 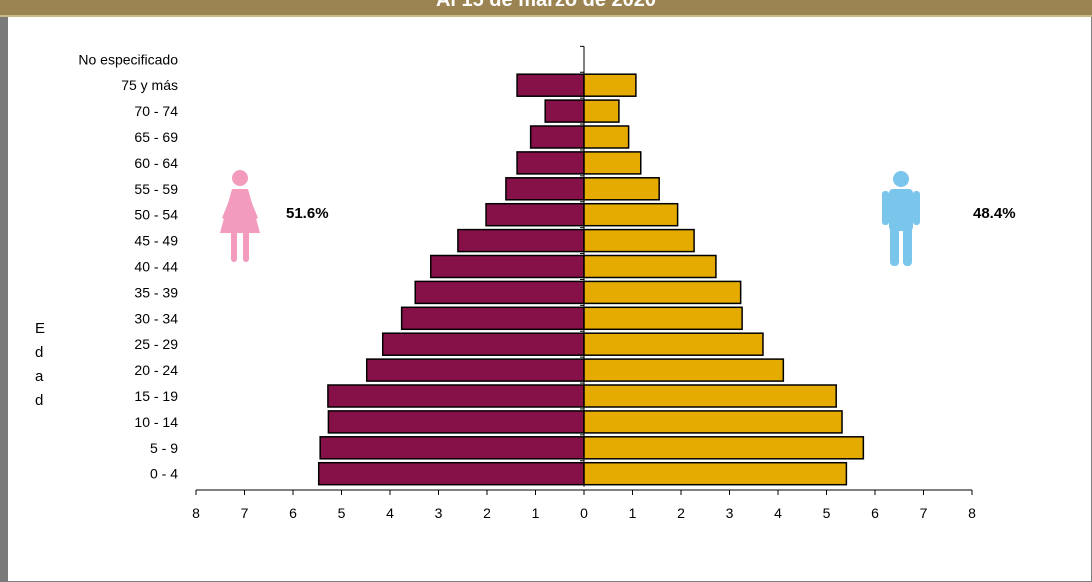 I want to click on category-label: 0 - 4, so click(x=164, y=474).